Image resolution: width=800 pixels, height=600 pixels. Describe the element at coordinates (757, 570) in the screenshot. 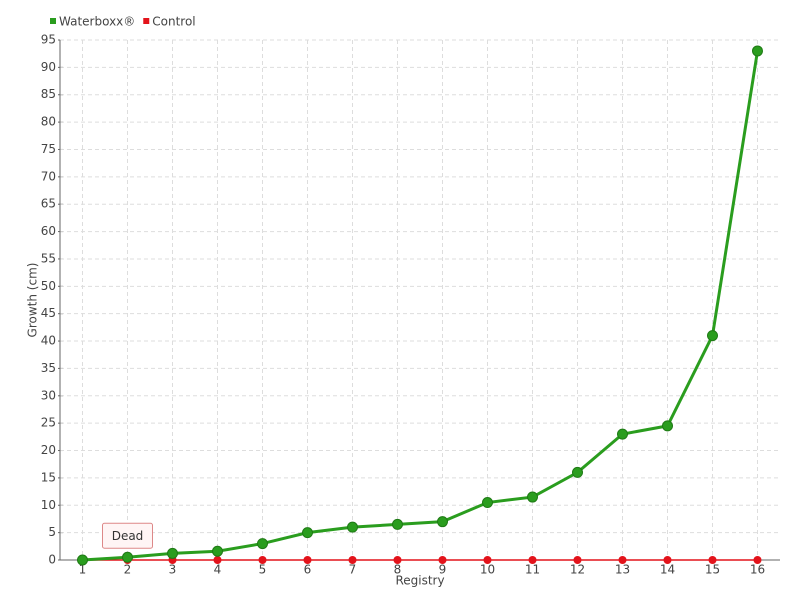

I see `x-tick-label: 16` at that location.